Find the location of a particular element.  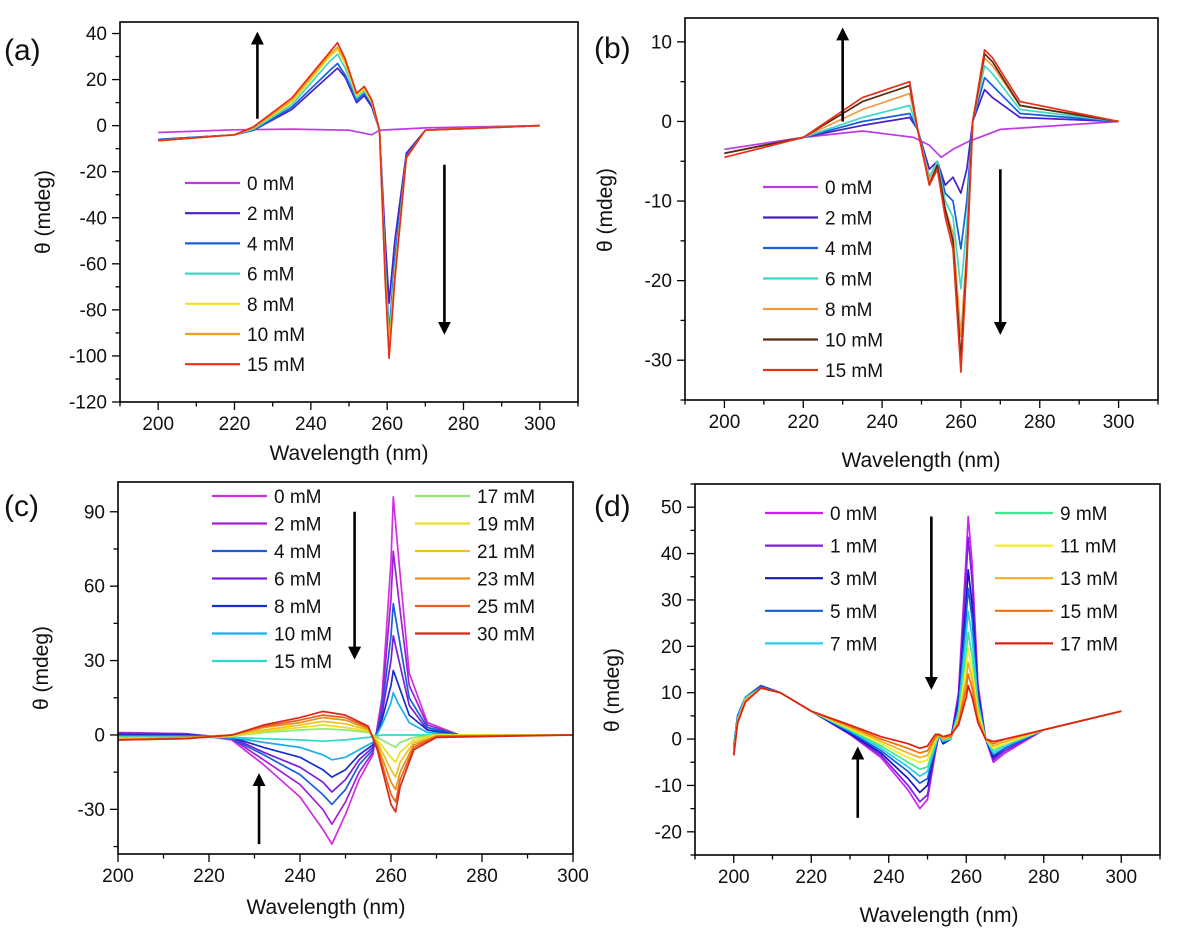

y-tick-label: 60 is located at coordinates (94, 587).